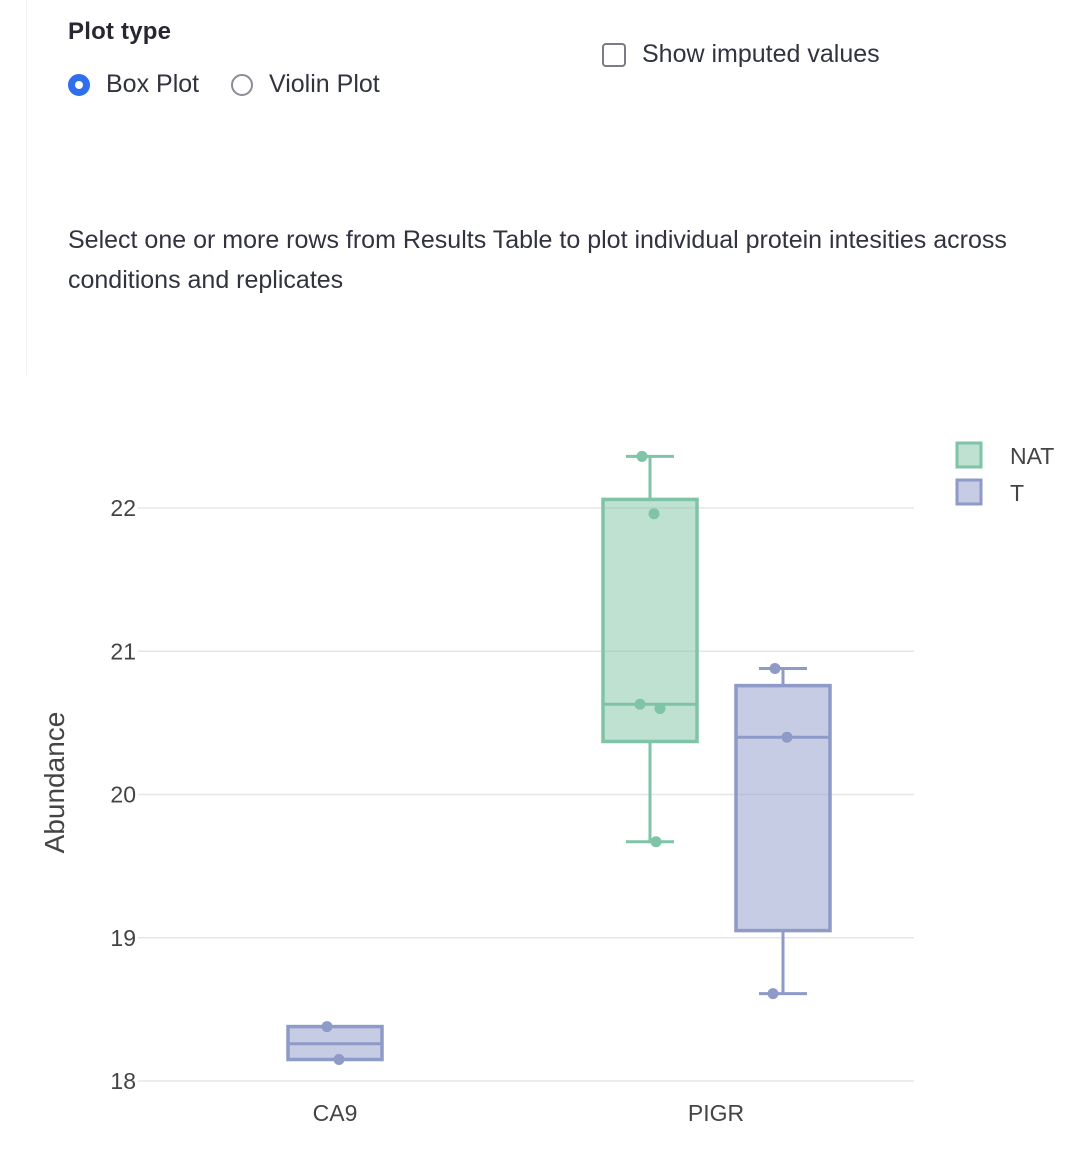 This screenshot has width=1072, height=1153. I want to click on checkbox-icon, so click(614, 54).